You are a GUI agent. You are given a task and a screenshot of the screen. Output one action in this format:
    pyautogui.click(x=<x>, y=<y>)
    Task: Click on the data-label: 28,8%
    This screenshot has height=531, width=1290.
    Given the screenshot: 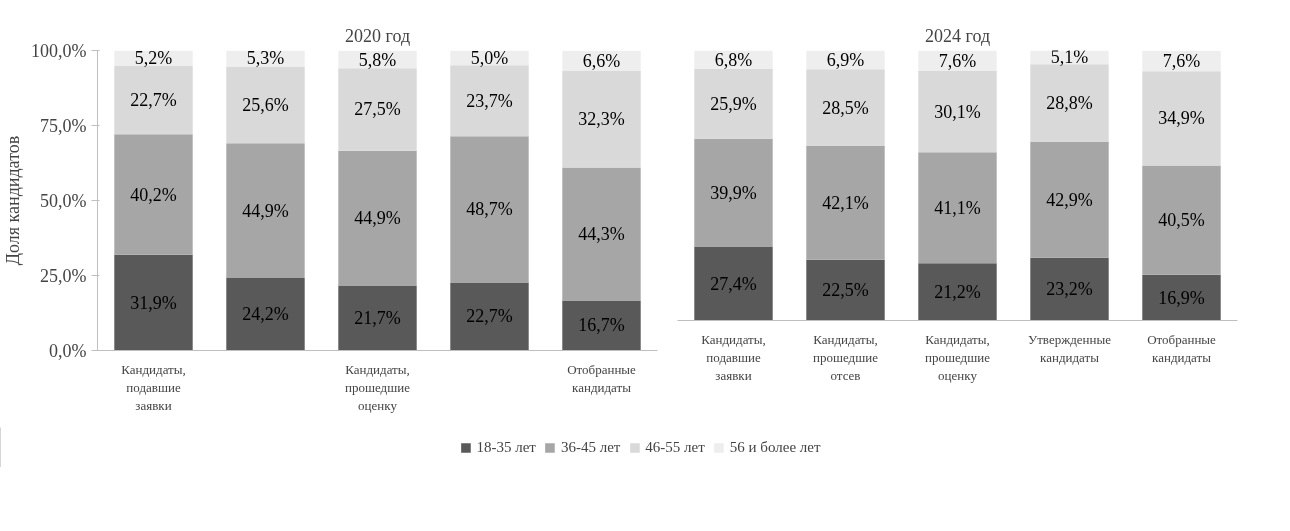 What is the action you would take?
    pyautogui.click(x=1069, y=103)
    